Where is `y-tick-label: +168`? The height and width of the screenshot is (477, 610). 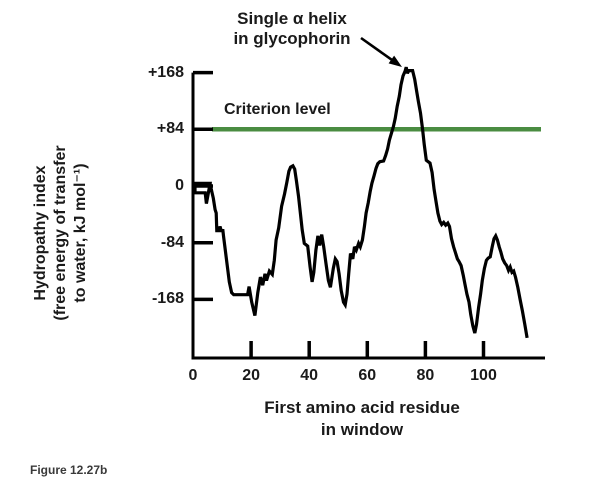 y-tick-label: +168 is located at coordinates (165, 72).